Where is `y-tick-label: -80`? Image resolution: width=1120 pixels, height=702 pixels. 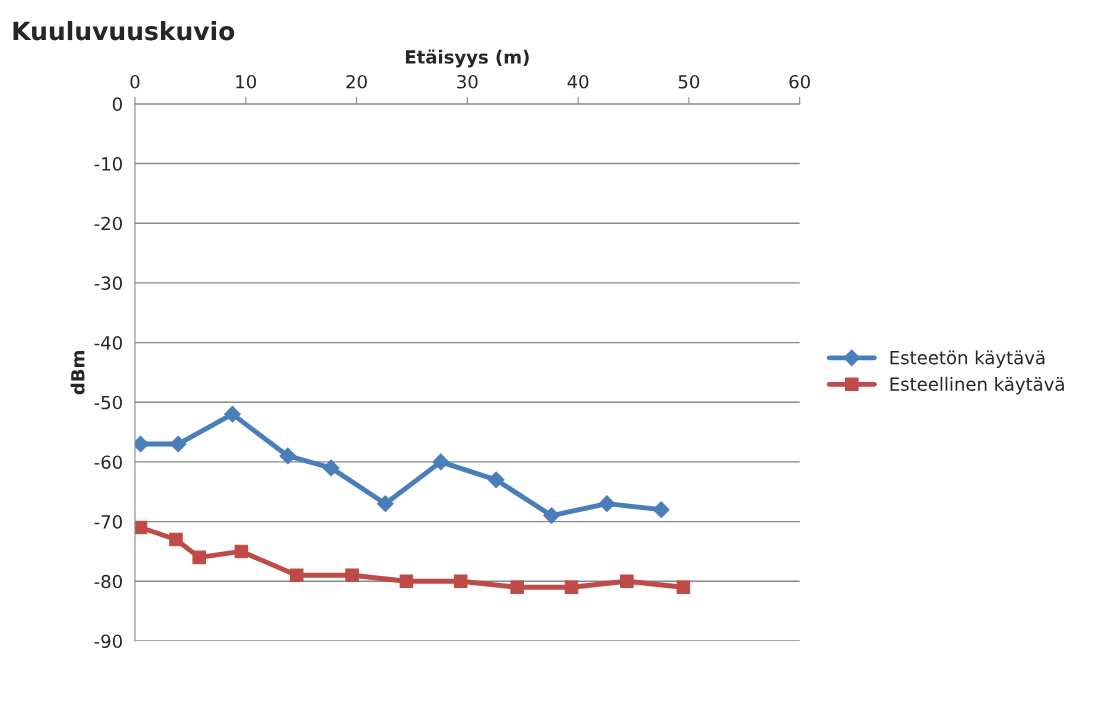 y-tick-label: -80 is located at coordinates (108, 581).